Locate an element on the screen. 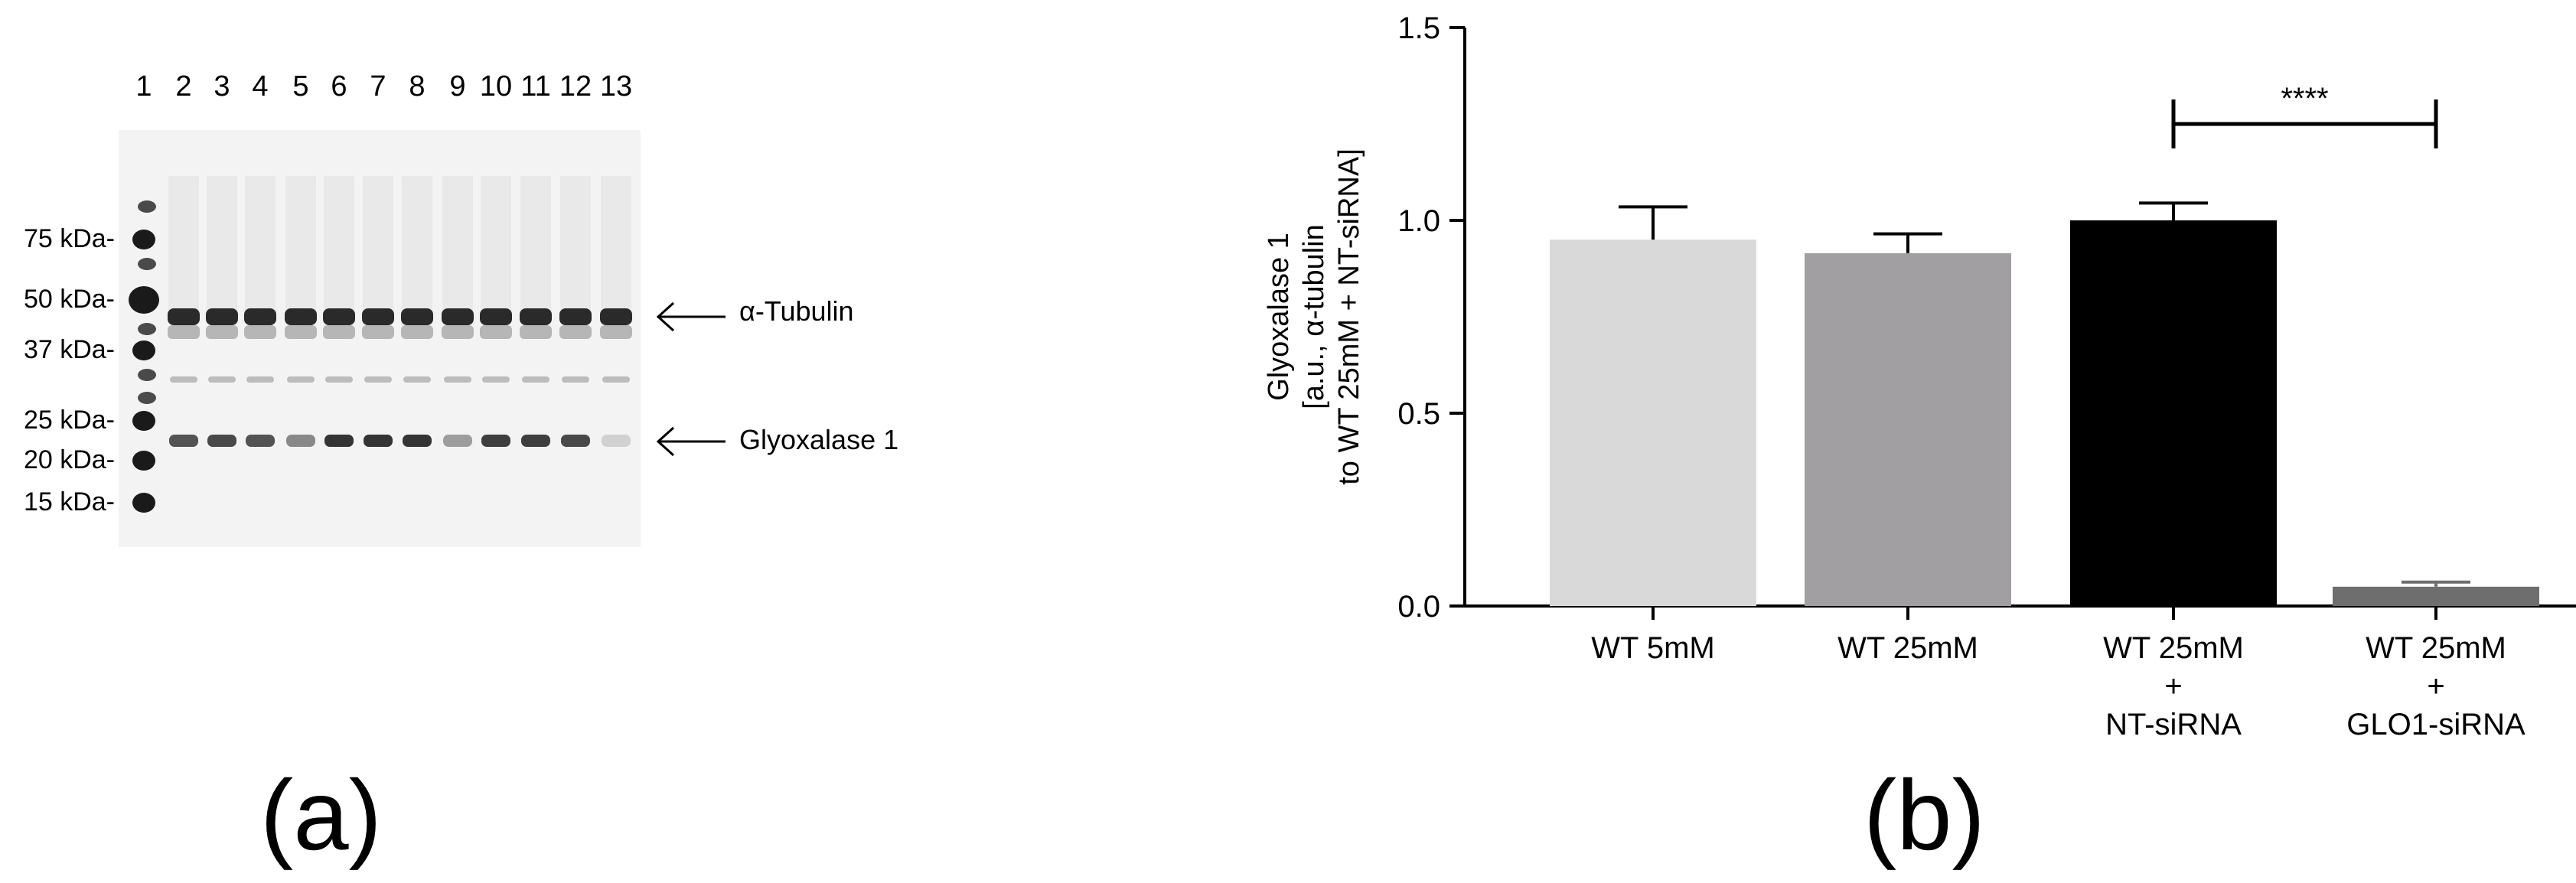 The image size is (2576, 883). blot-image is located at coordinates (423, 338).